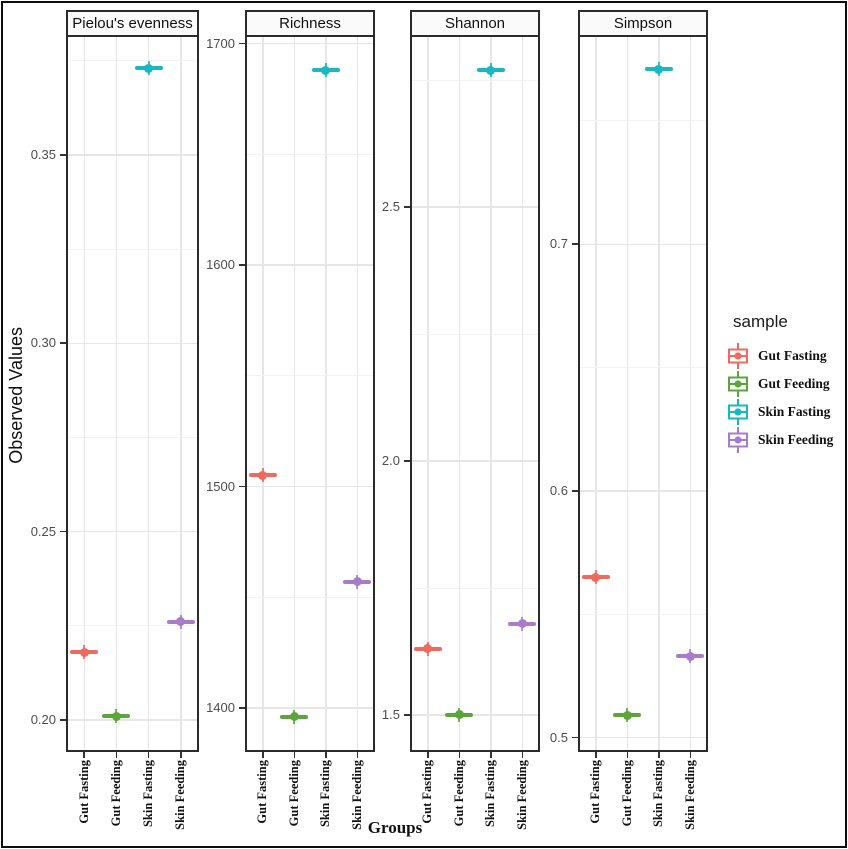 The width and height of the screenshot is (848, 849). Describe the element at coordinates (558, 490) in the screenshot. I see `y-tick-label: 0.6` at that location.